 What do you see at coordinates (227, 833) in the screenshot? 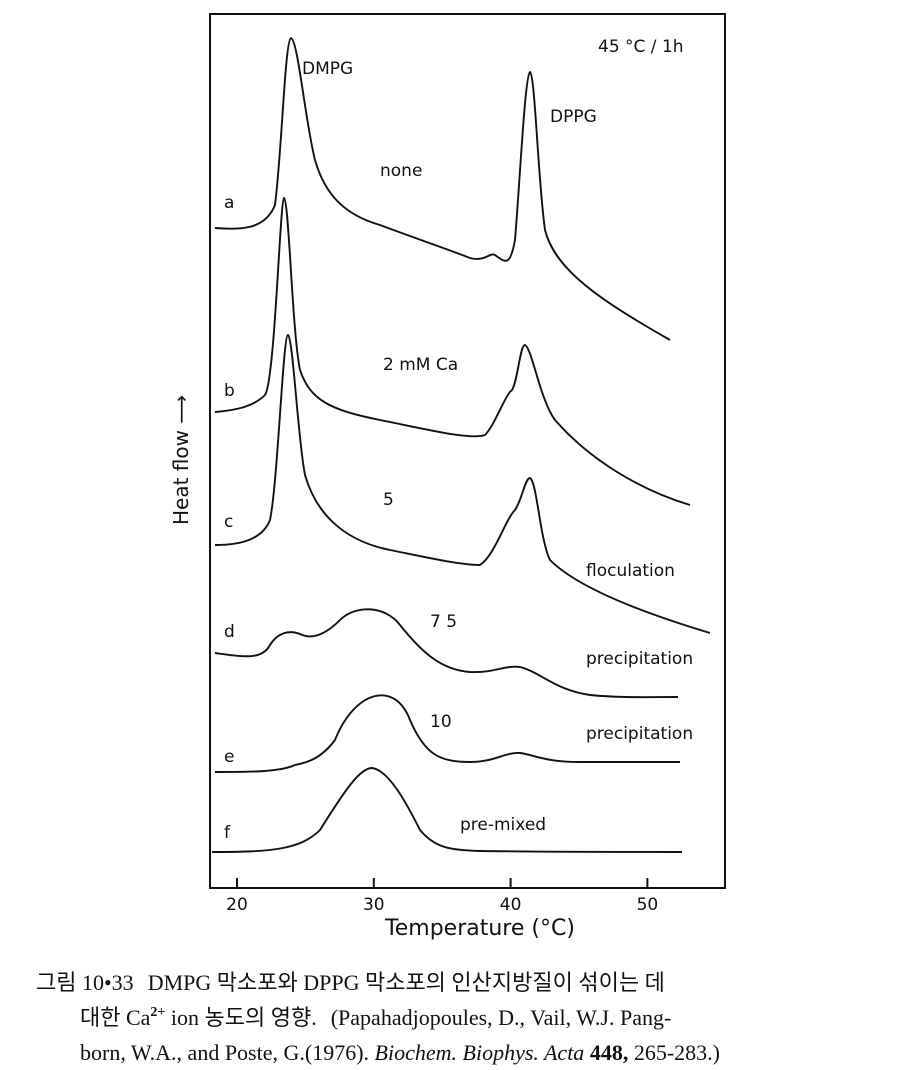
I see `trace-letter: f` at bounding box center [227, 833].